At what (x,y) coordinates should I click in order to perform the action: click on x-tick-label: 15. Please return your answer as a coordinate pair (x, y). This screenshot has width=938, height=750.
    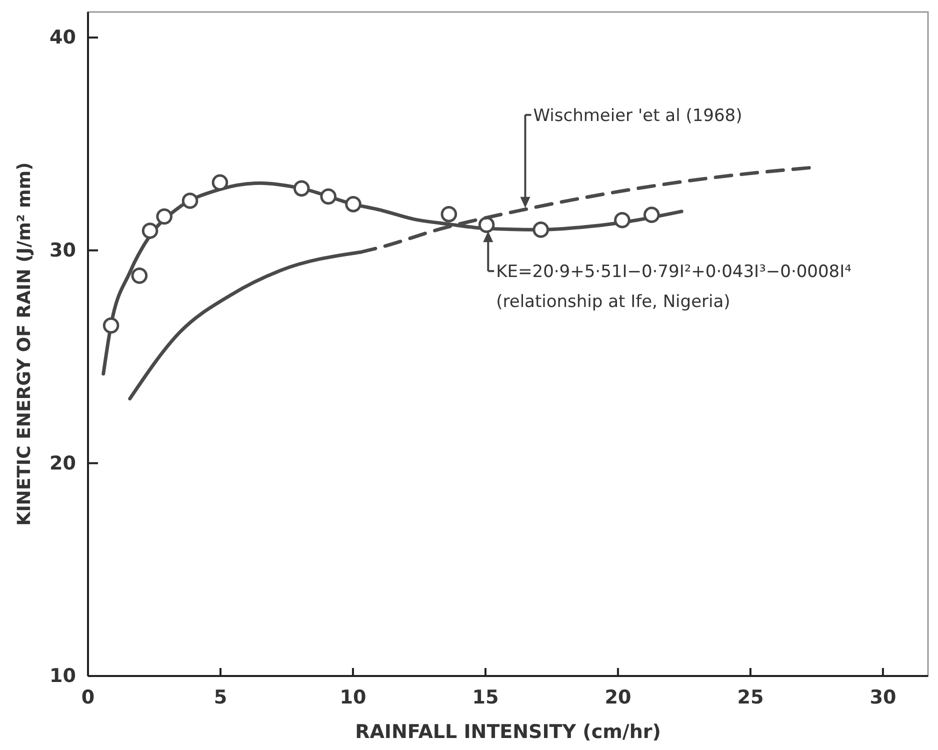
    Looking at the image, I should click on (485, 697).